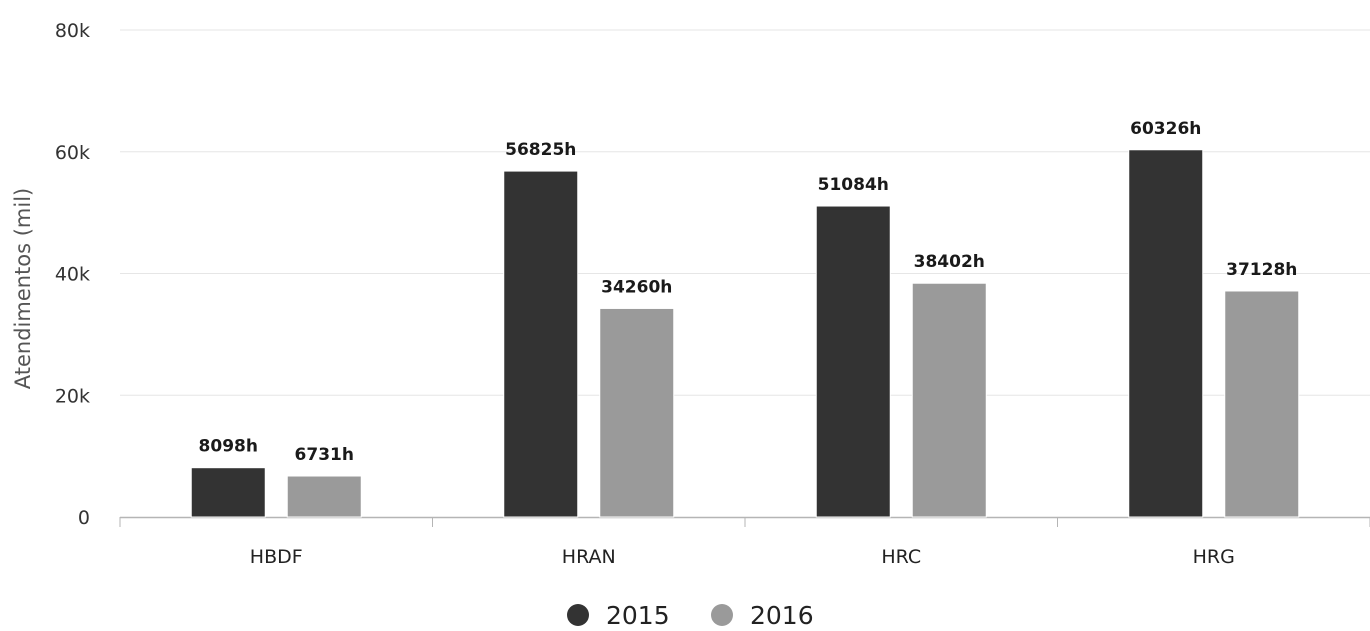 The height and width of the screenshot is (631, 1370). What do you see at coordinates (901, 557) in the screenshot?
I see `x-tick-label: HRC` at bounding box center [901, 557].